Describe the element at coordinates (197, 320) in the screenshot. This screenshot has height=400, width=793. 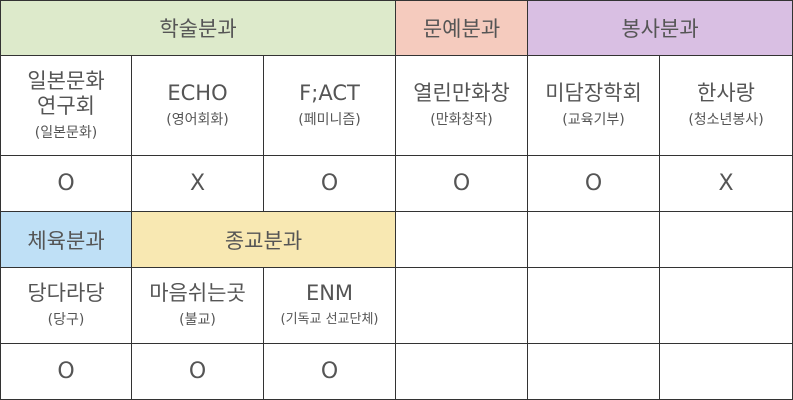
I see `club-category: (불교)` at that location.